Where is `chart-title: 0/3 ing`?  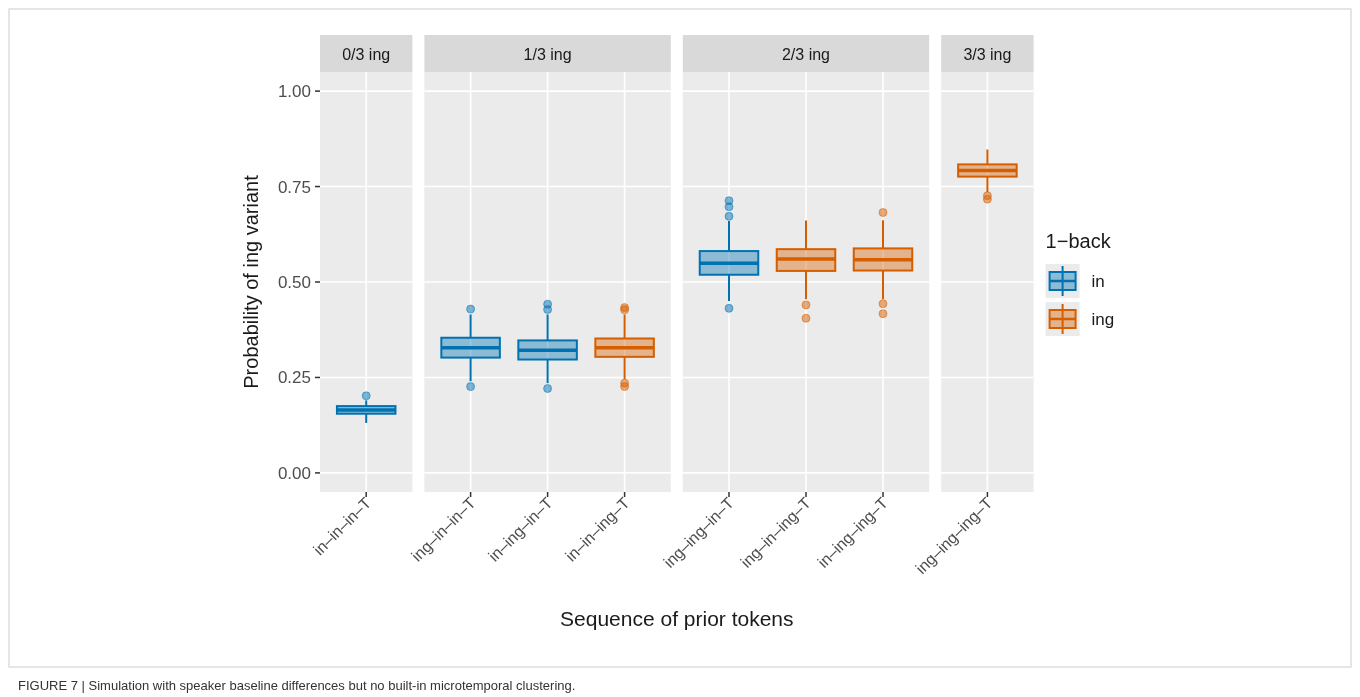
chart-title: 0/3 ing is located at coordinates (366, 54).